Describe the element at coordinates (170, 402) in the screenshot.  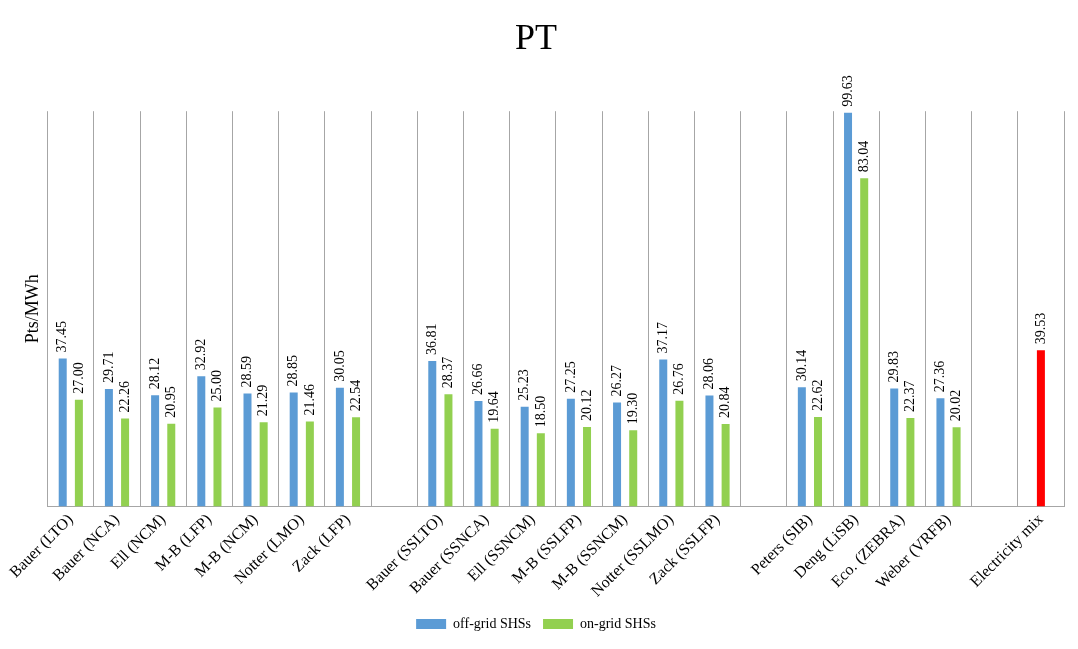
I see `data-label: 20.95` at that location.